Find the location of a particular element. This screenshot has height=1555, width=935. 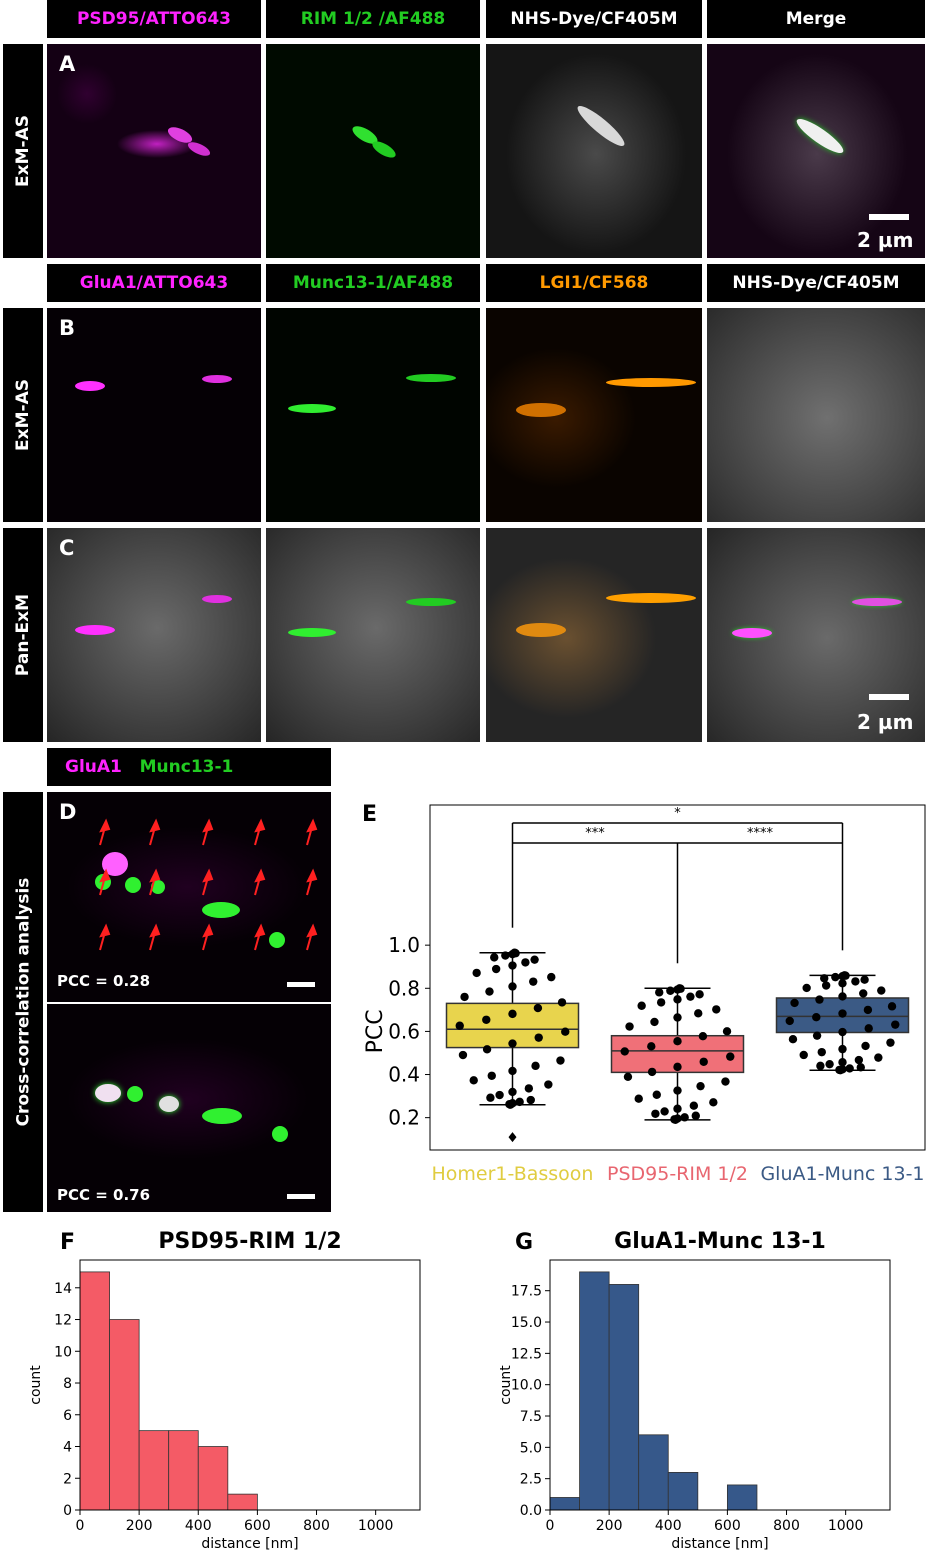

sig-label: **** is located at coordinates (760, 833).